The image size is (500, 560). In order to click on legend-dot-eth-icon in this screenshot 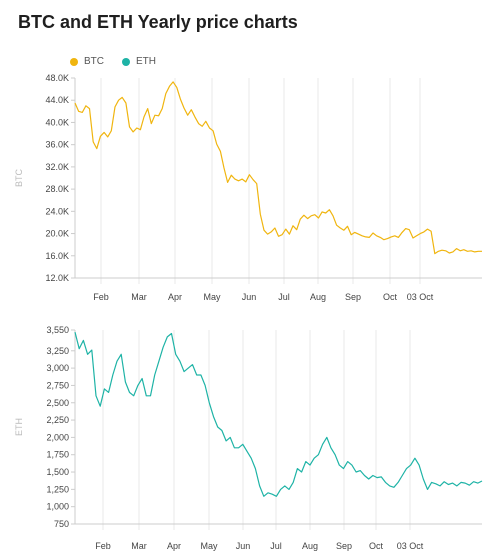, I will do `click(126, 61)`.